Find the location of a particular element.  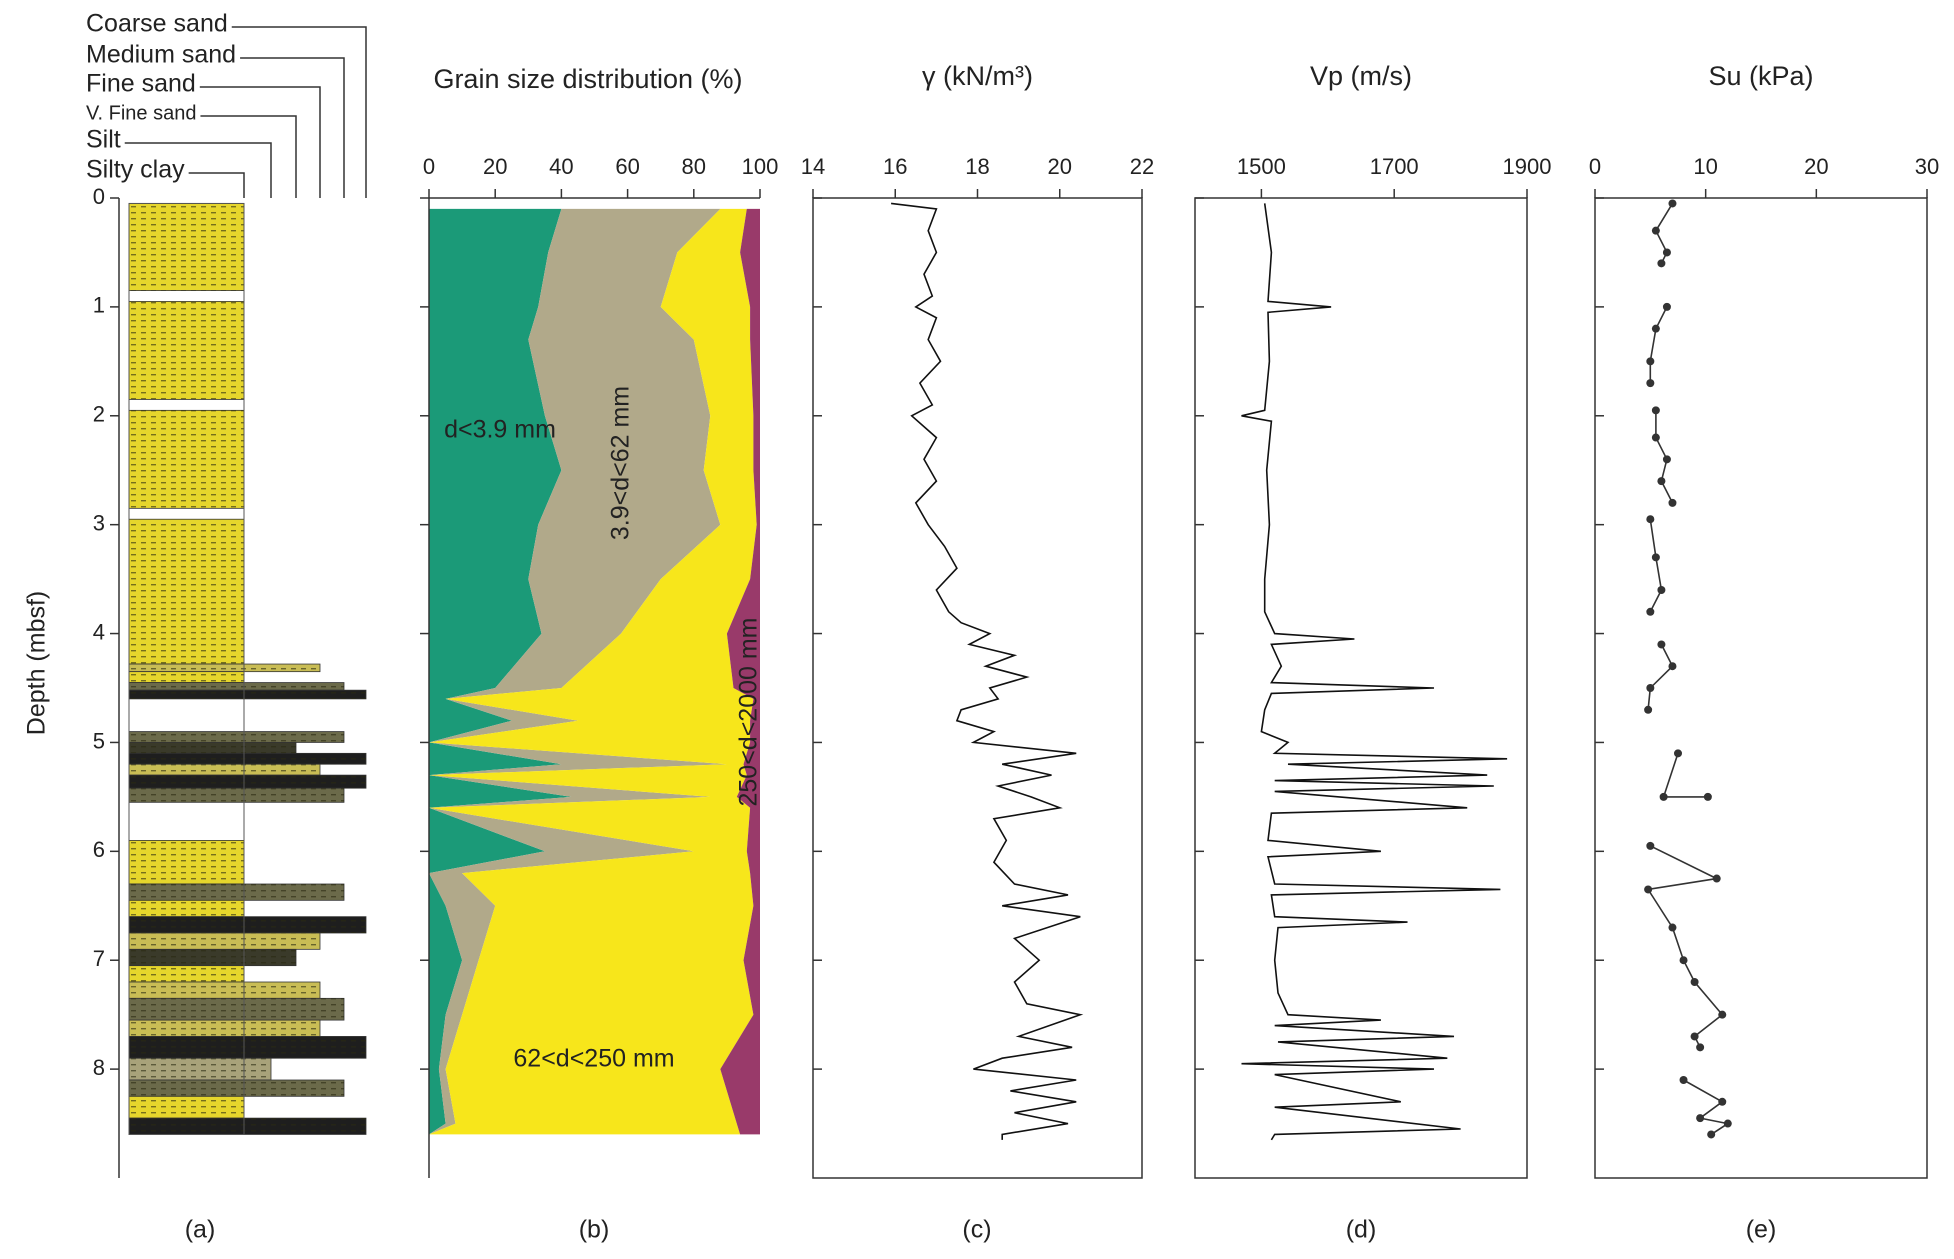

x-tick-label: 80 is located at coordinates (694, 166).